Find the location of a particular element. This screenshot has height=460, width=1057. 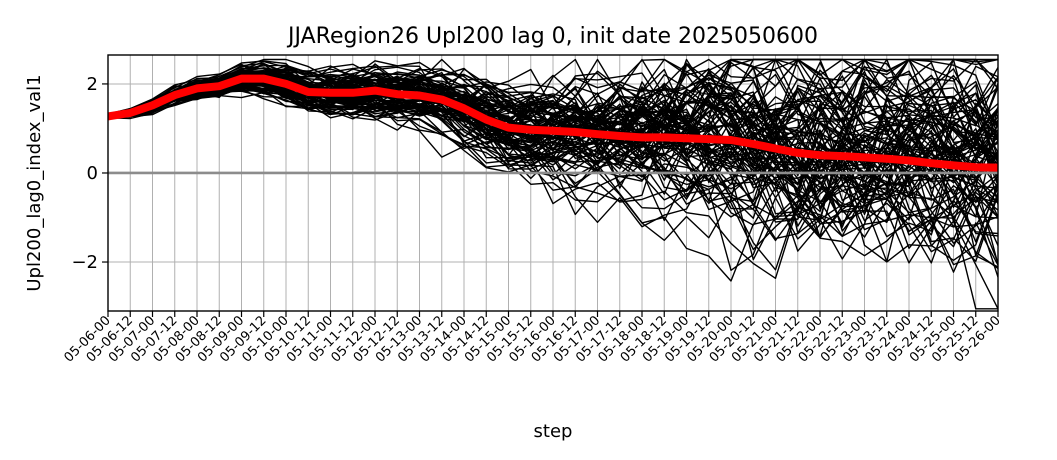

y-tick-label: 2 is located at coordinates (92, 84).